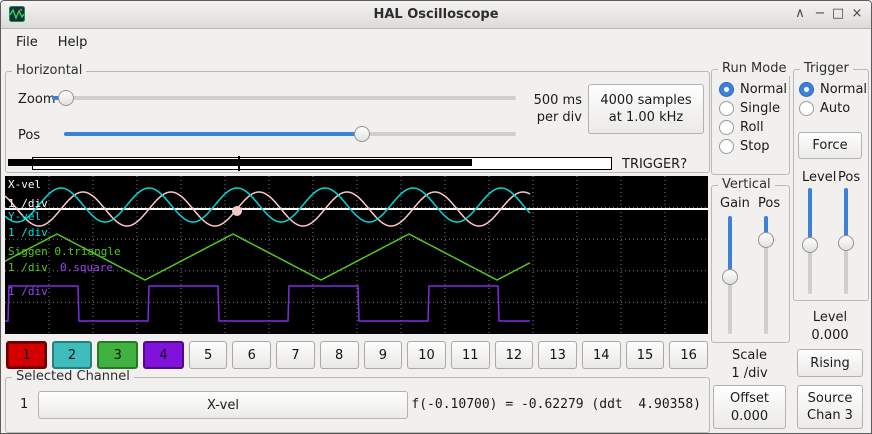 The image size is (872, 434). What do you see at coordinates (830, 317) in the screenshot?
I see `trigger-level-caption: Level` at bounding box center [830, 317].